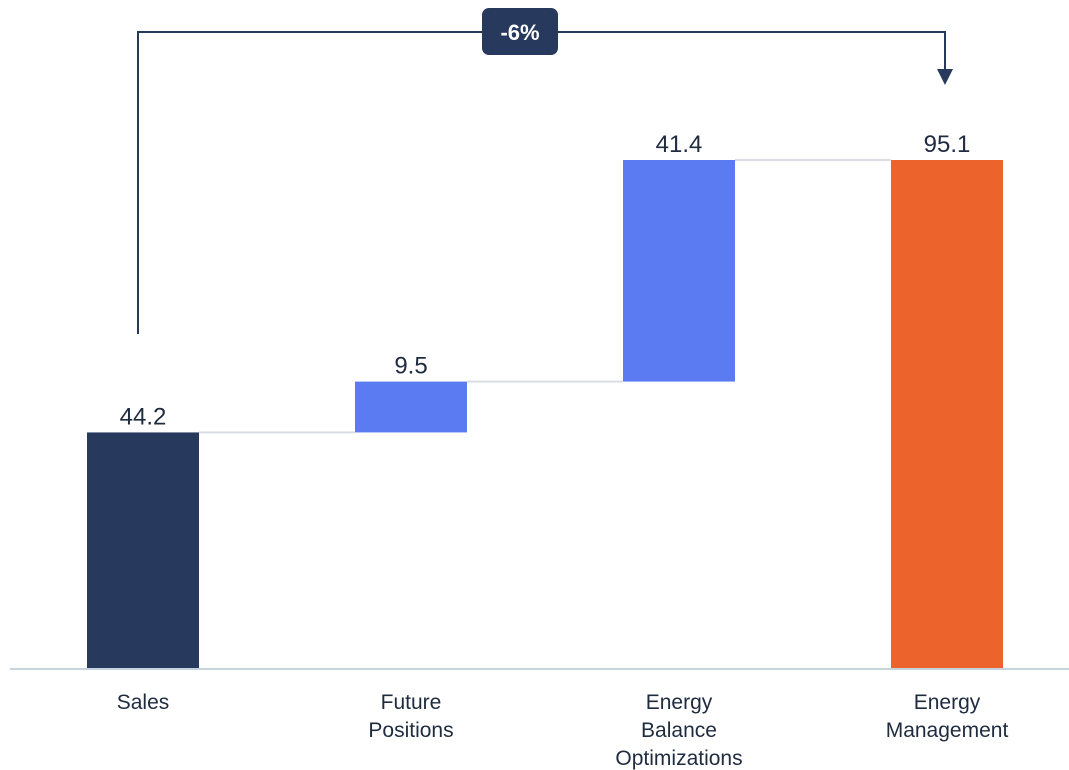 This screenshot has width=1069, height=770. What do you see at coordinates (947, 144) in the screenshot?
I see `value-label: 95.1` at bounding box center [947, 144].